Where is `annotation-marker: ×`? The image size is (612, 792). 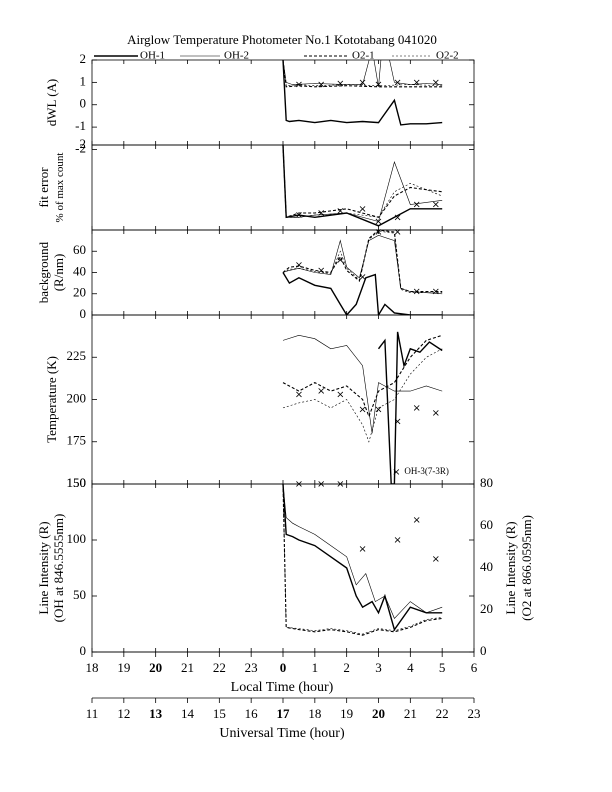 annotation-marker: × is located at coordinates (396, 472).